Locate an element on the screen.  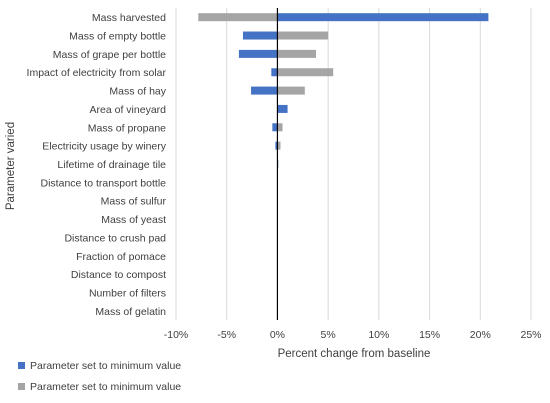
category-label: Mass of hay is located at coordinates (137, 92).